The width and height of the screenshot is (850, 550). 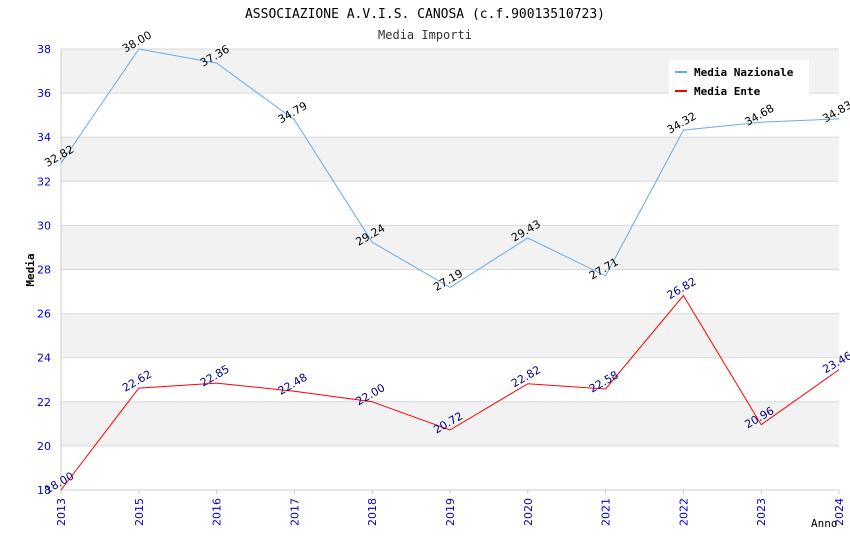 I want to click on x-tick-label: 2023, so click(x=761, y=512).